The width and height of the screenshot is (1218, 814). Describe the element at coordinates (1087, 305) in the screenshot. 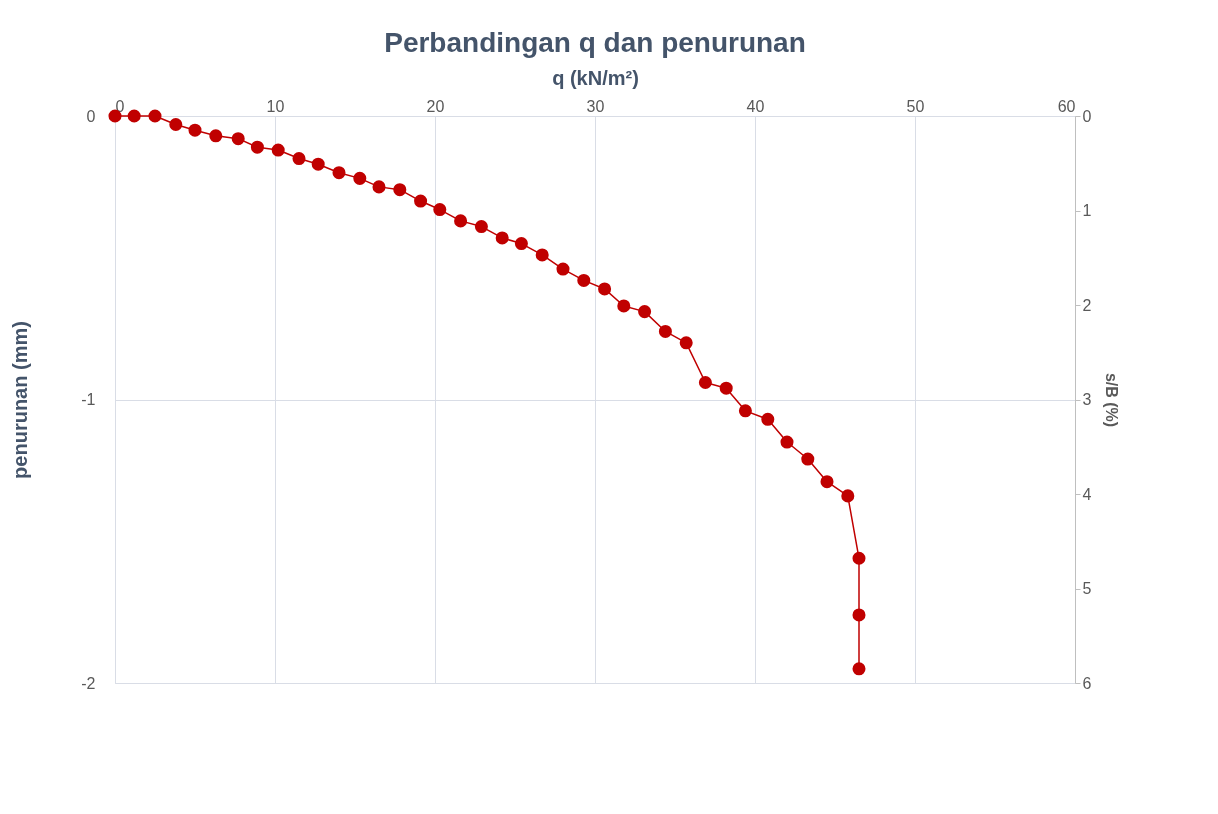

I see `y2-tick-label: 2` at that location.